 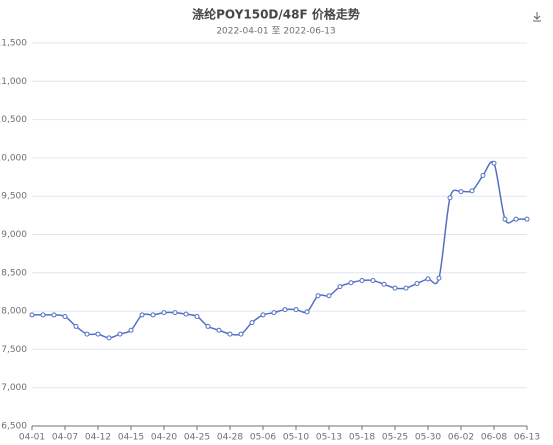 I want to click on download-icon, so click(x=537, y=17).